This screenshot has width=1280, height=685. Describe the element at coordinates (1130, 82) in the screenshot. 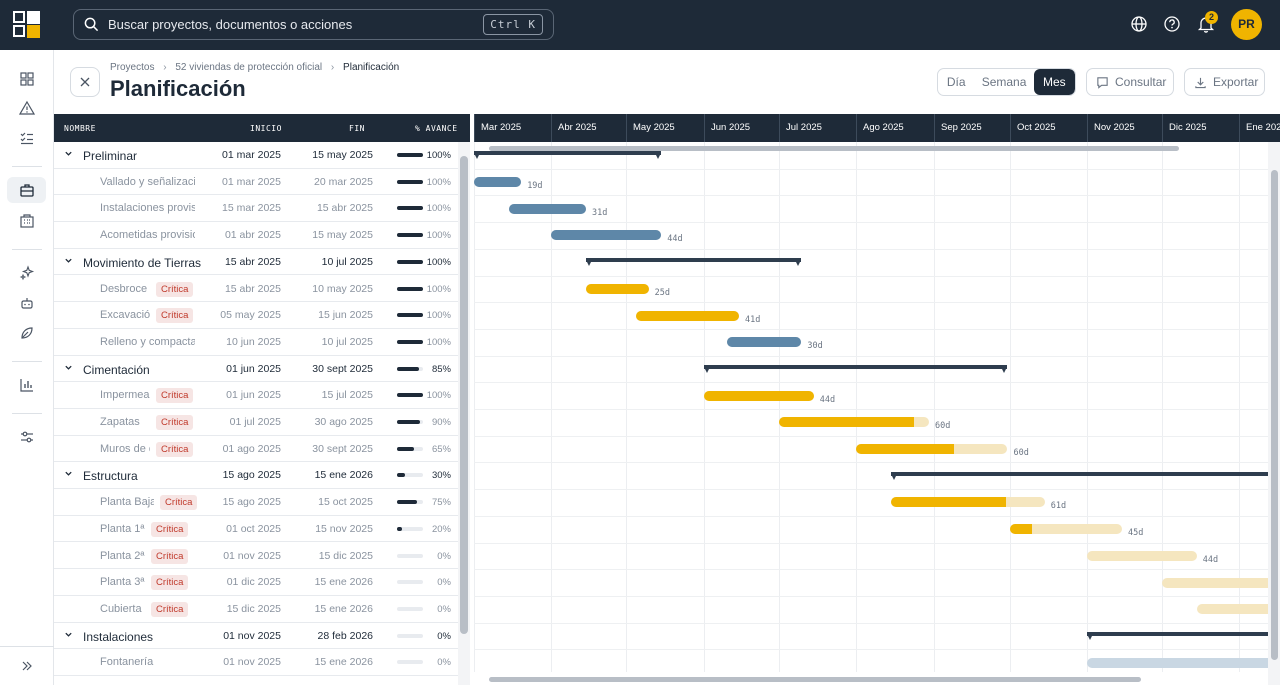

I see `consult-button: Consultar` at that location.